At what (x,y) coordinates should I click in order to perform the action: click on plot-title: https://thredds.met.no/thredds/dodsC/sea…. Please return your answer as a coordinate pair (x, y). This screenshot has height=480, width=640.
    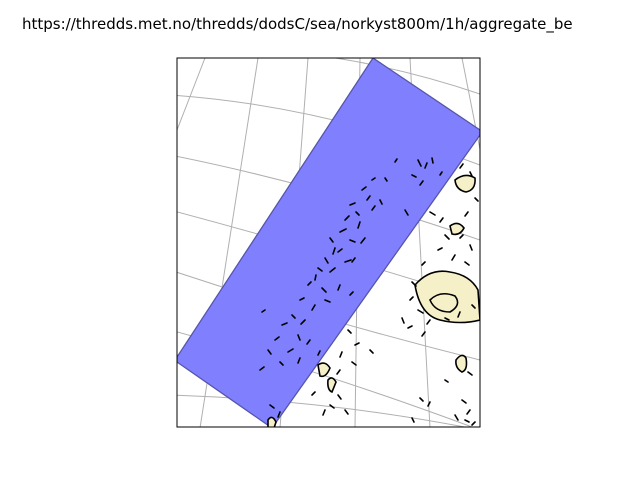
    Looking at the image, I should click on (297, 24).